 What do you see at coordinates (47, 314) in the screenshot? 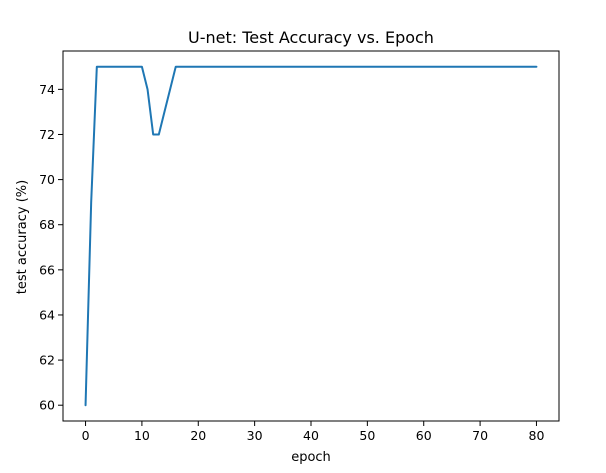
I see `y-tick-label: 64` at bounding box center [47, 314].